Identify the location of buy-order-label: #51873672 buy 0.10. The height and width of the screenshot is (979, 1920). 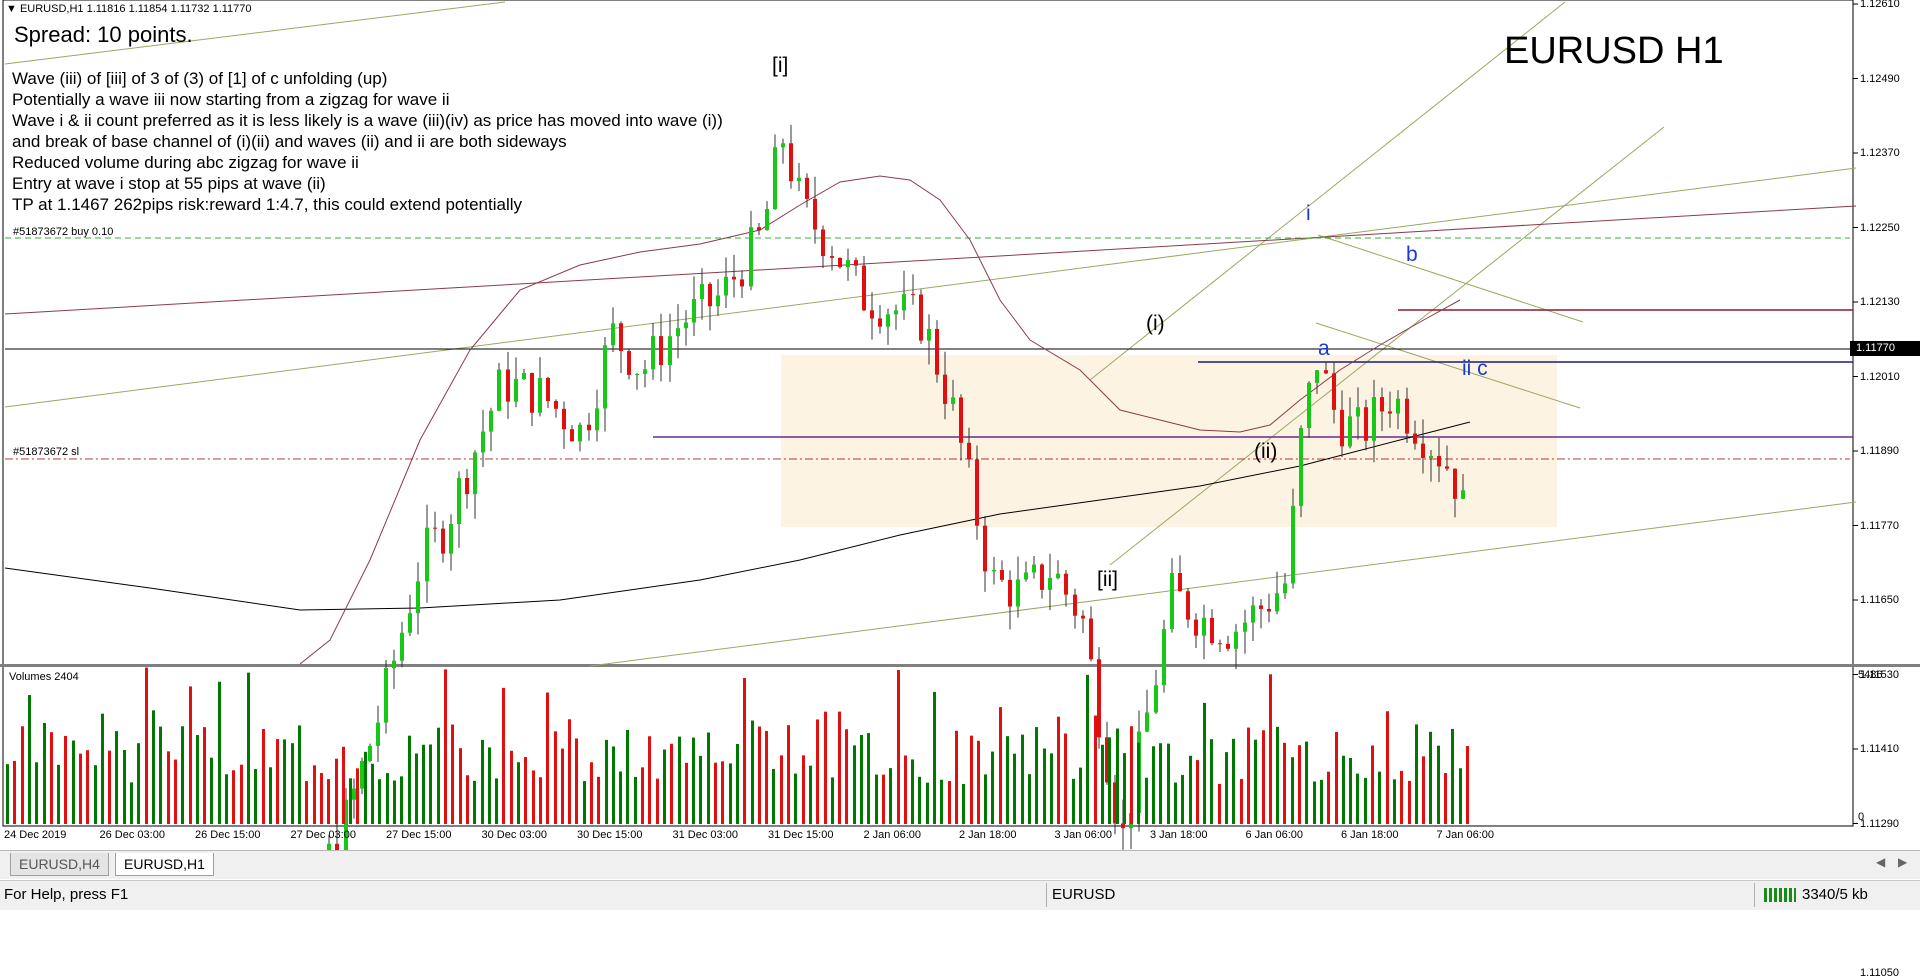
(63, 232).